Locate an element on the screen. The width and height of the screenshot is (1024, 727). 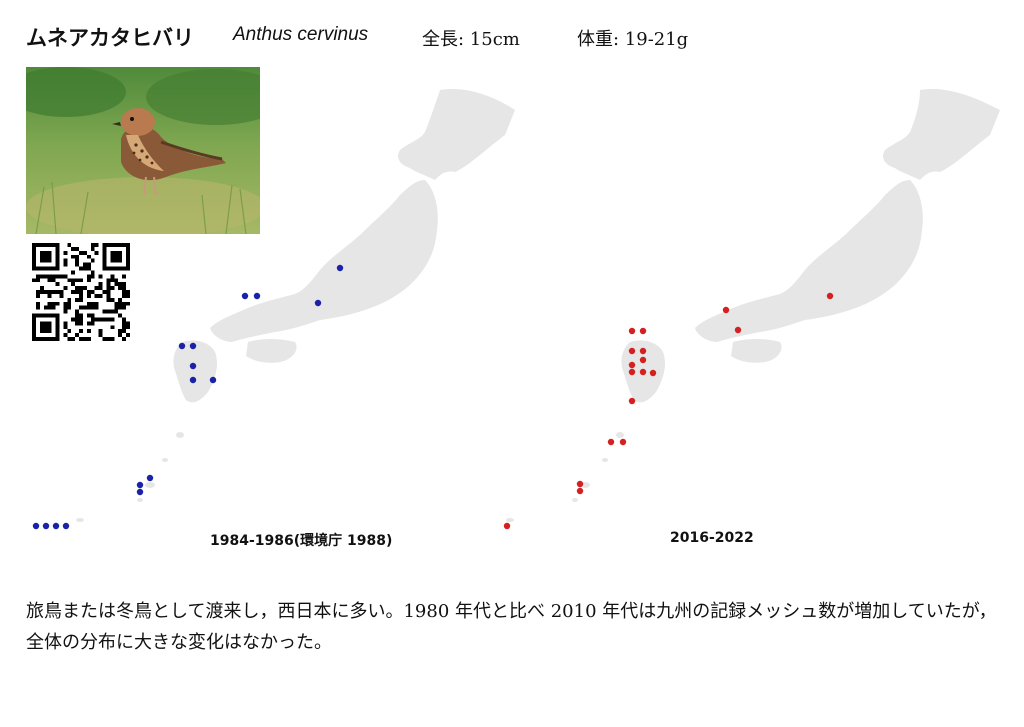
body-weight: 体重: 19-21g is located at coordinates (633, 39).